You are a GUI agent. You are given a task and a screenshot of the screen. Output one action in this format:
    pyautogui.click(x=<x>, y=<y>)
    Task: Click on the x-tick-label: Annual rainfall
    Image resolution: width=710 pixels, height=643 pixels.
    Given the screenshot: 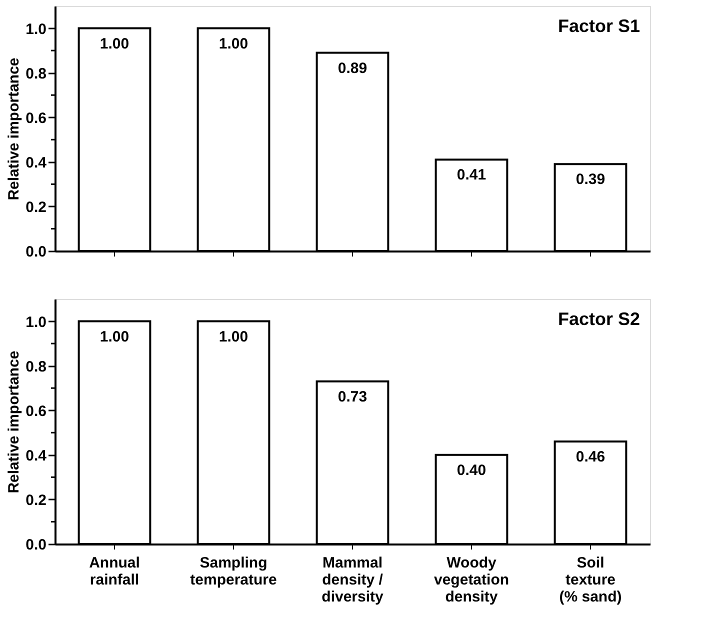 What is the action you would take?
    pyautogui.click(x=114, y=571)
    